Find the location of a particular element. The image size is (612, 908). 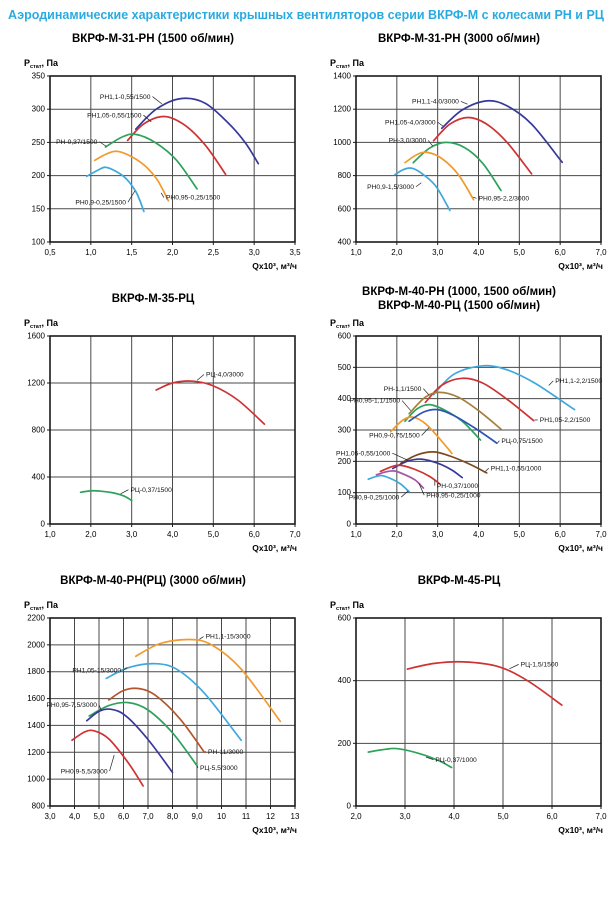

chart-title-block: ВКРФ-М-35-РЦ is located at coordinates (153, 299).